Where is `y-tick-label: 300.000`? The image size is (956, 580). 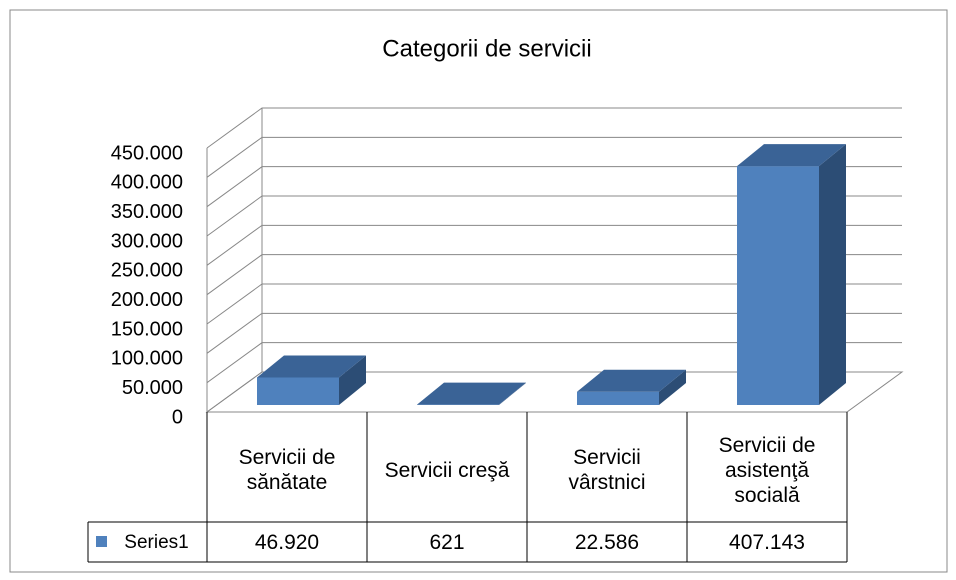 y-tick-label: 300.000 is located at coordinates (147, 241).